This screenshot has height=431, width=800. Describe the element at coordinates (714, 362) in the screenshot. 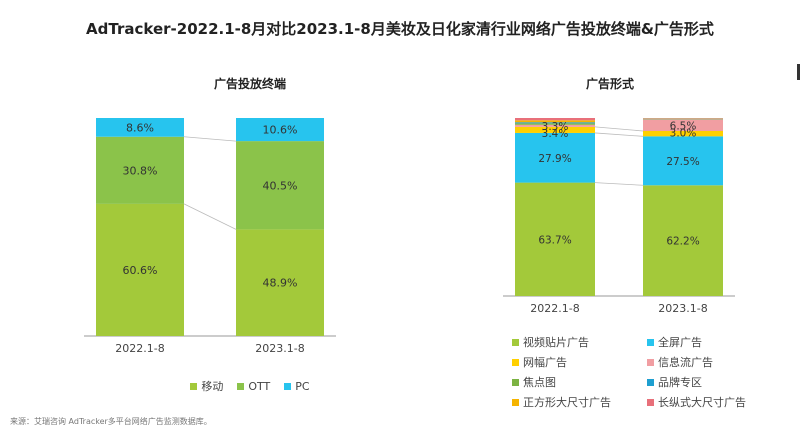

I see `right-legend-item-3: 信息流广告` at that location.